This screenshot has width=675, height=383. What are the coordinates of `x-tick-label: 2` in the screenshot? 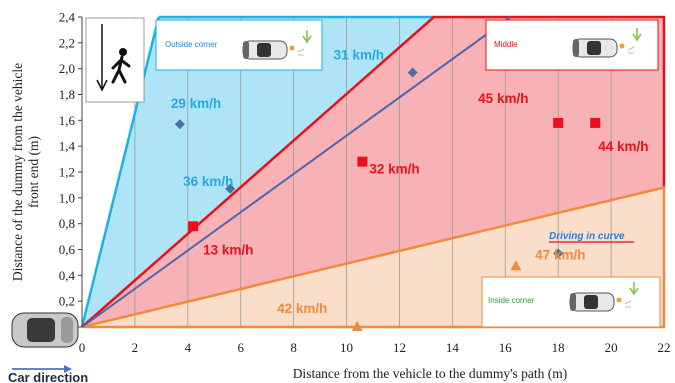 It's located at (135, 347).